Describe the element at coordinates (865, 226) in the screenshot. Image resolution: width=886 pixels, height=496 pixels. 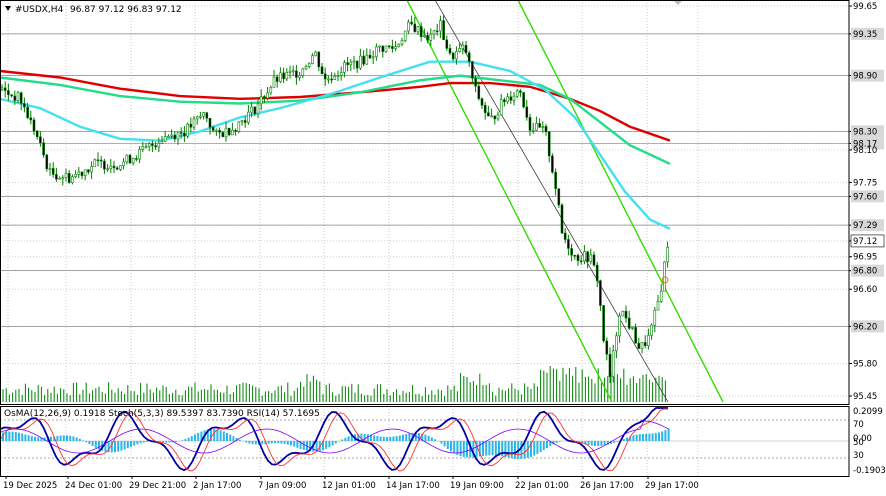
I see `price-label: 97.29` at that location.